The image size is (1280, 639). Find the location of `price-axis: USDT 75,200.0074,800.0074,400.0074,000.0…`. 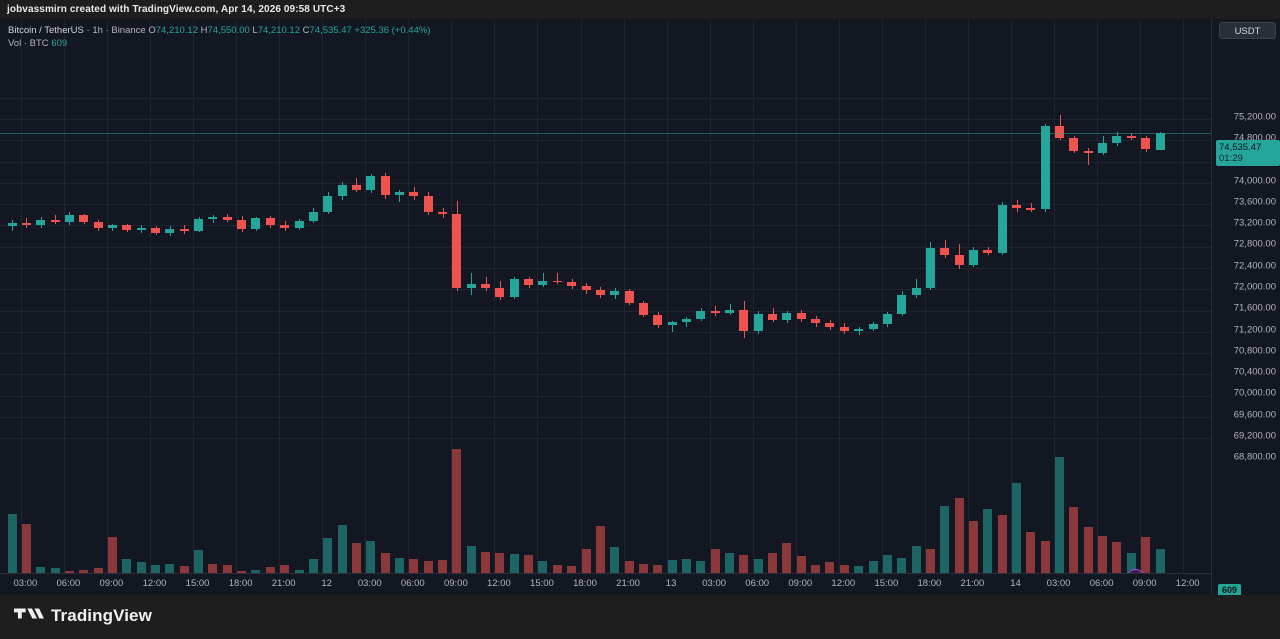

price-axis: USDT 75,200.0074,800.0074,400.0074,000.0… is located at coordinates (1245, 307).